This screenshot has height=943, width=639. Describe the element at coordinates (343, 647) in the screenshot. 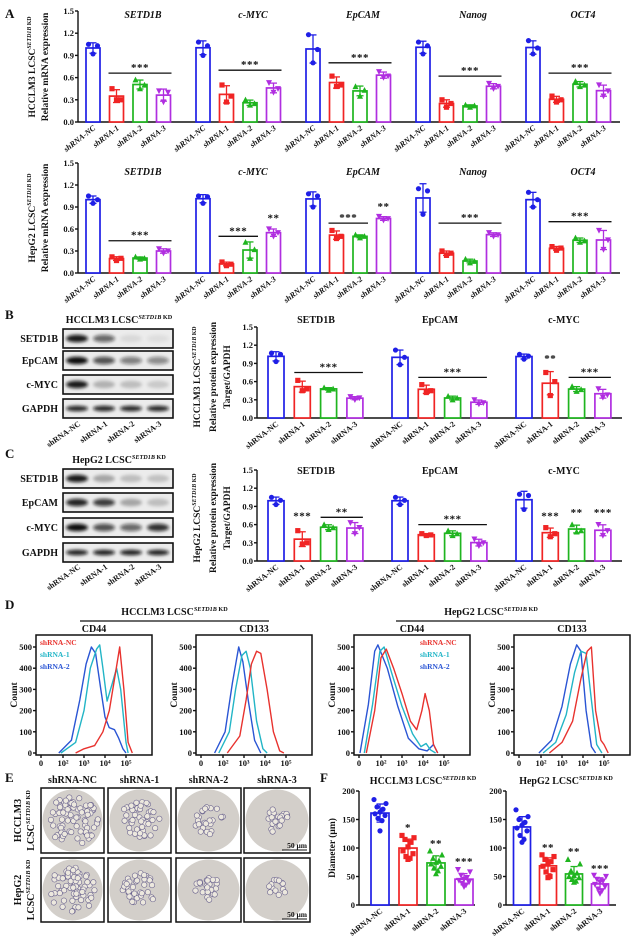

I see `y-tick-label: 500` at that location.